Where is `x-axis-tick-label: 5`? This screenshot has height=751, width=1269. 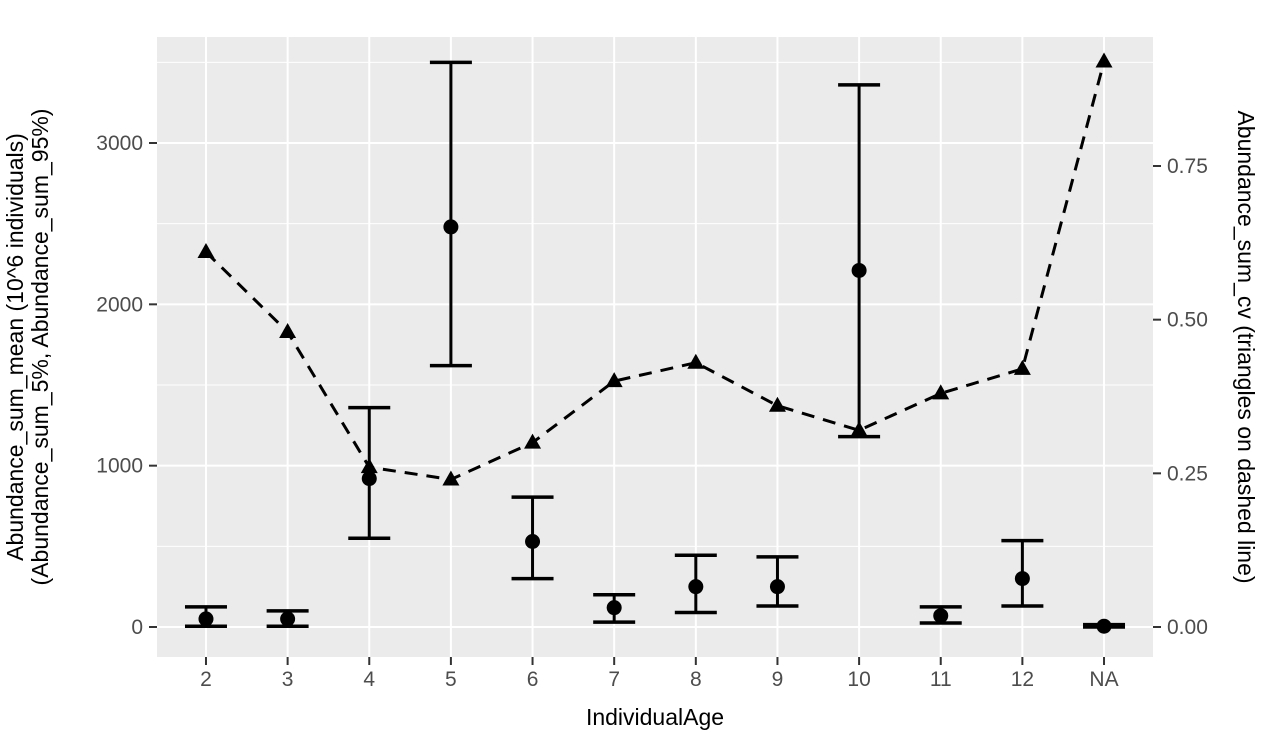 x-axis-tick-label: 5 is located at coordinates (451, 679).